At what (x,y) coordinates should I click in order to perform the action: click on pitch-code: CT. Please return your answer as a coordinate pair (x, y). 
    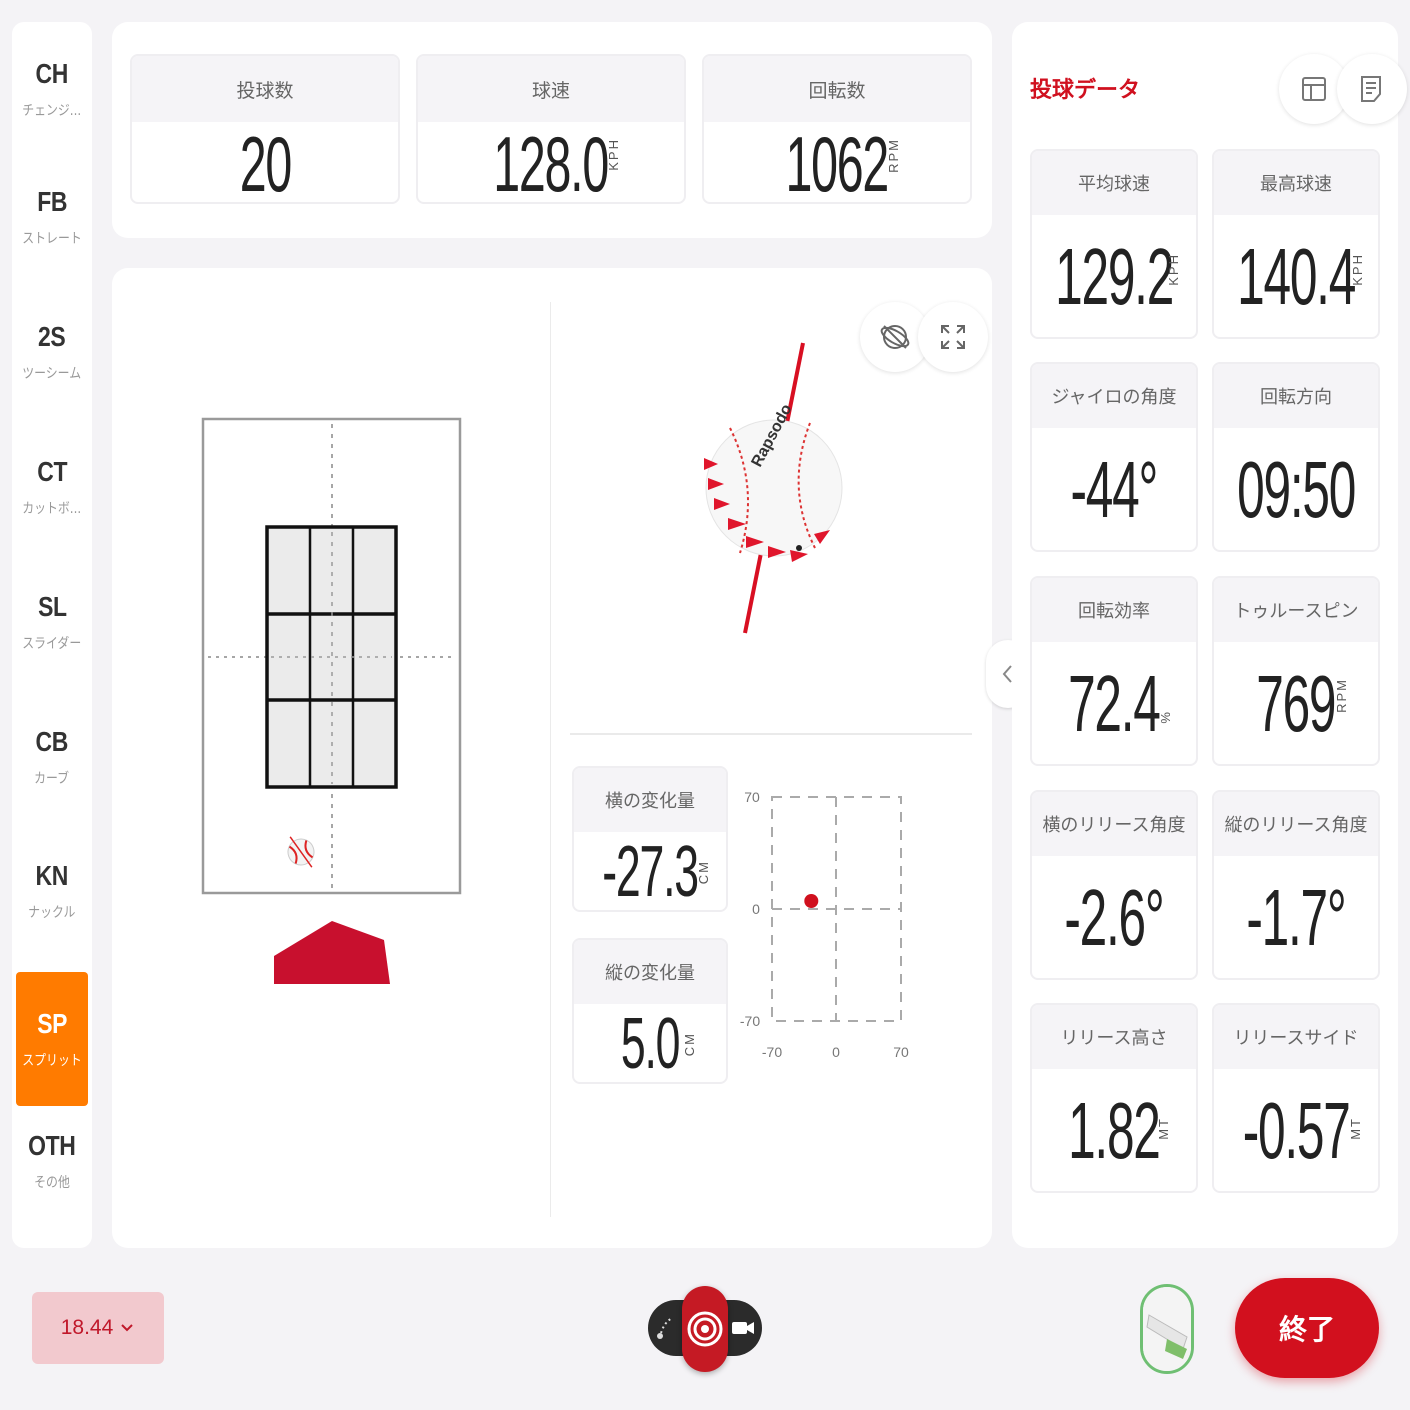
    Looking at the image, I should click on (52, 471).